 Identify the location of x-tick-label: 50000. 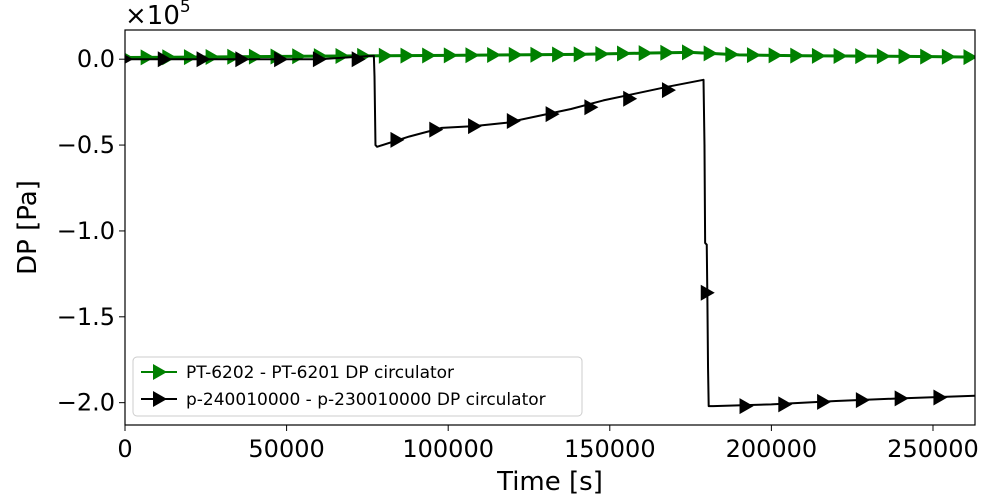
(286, 449).